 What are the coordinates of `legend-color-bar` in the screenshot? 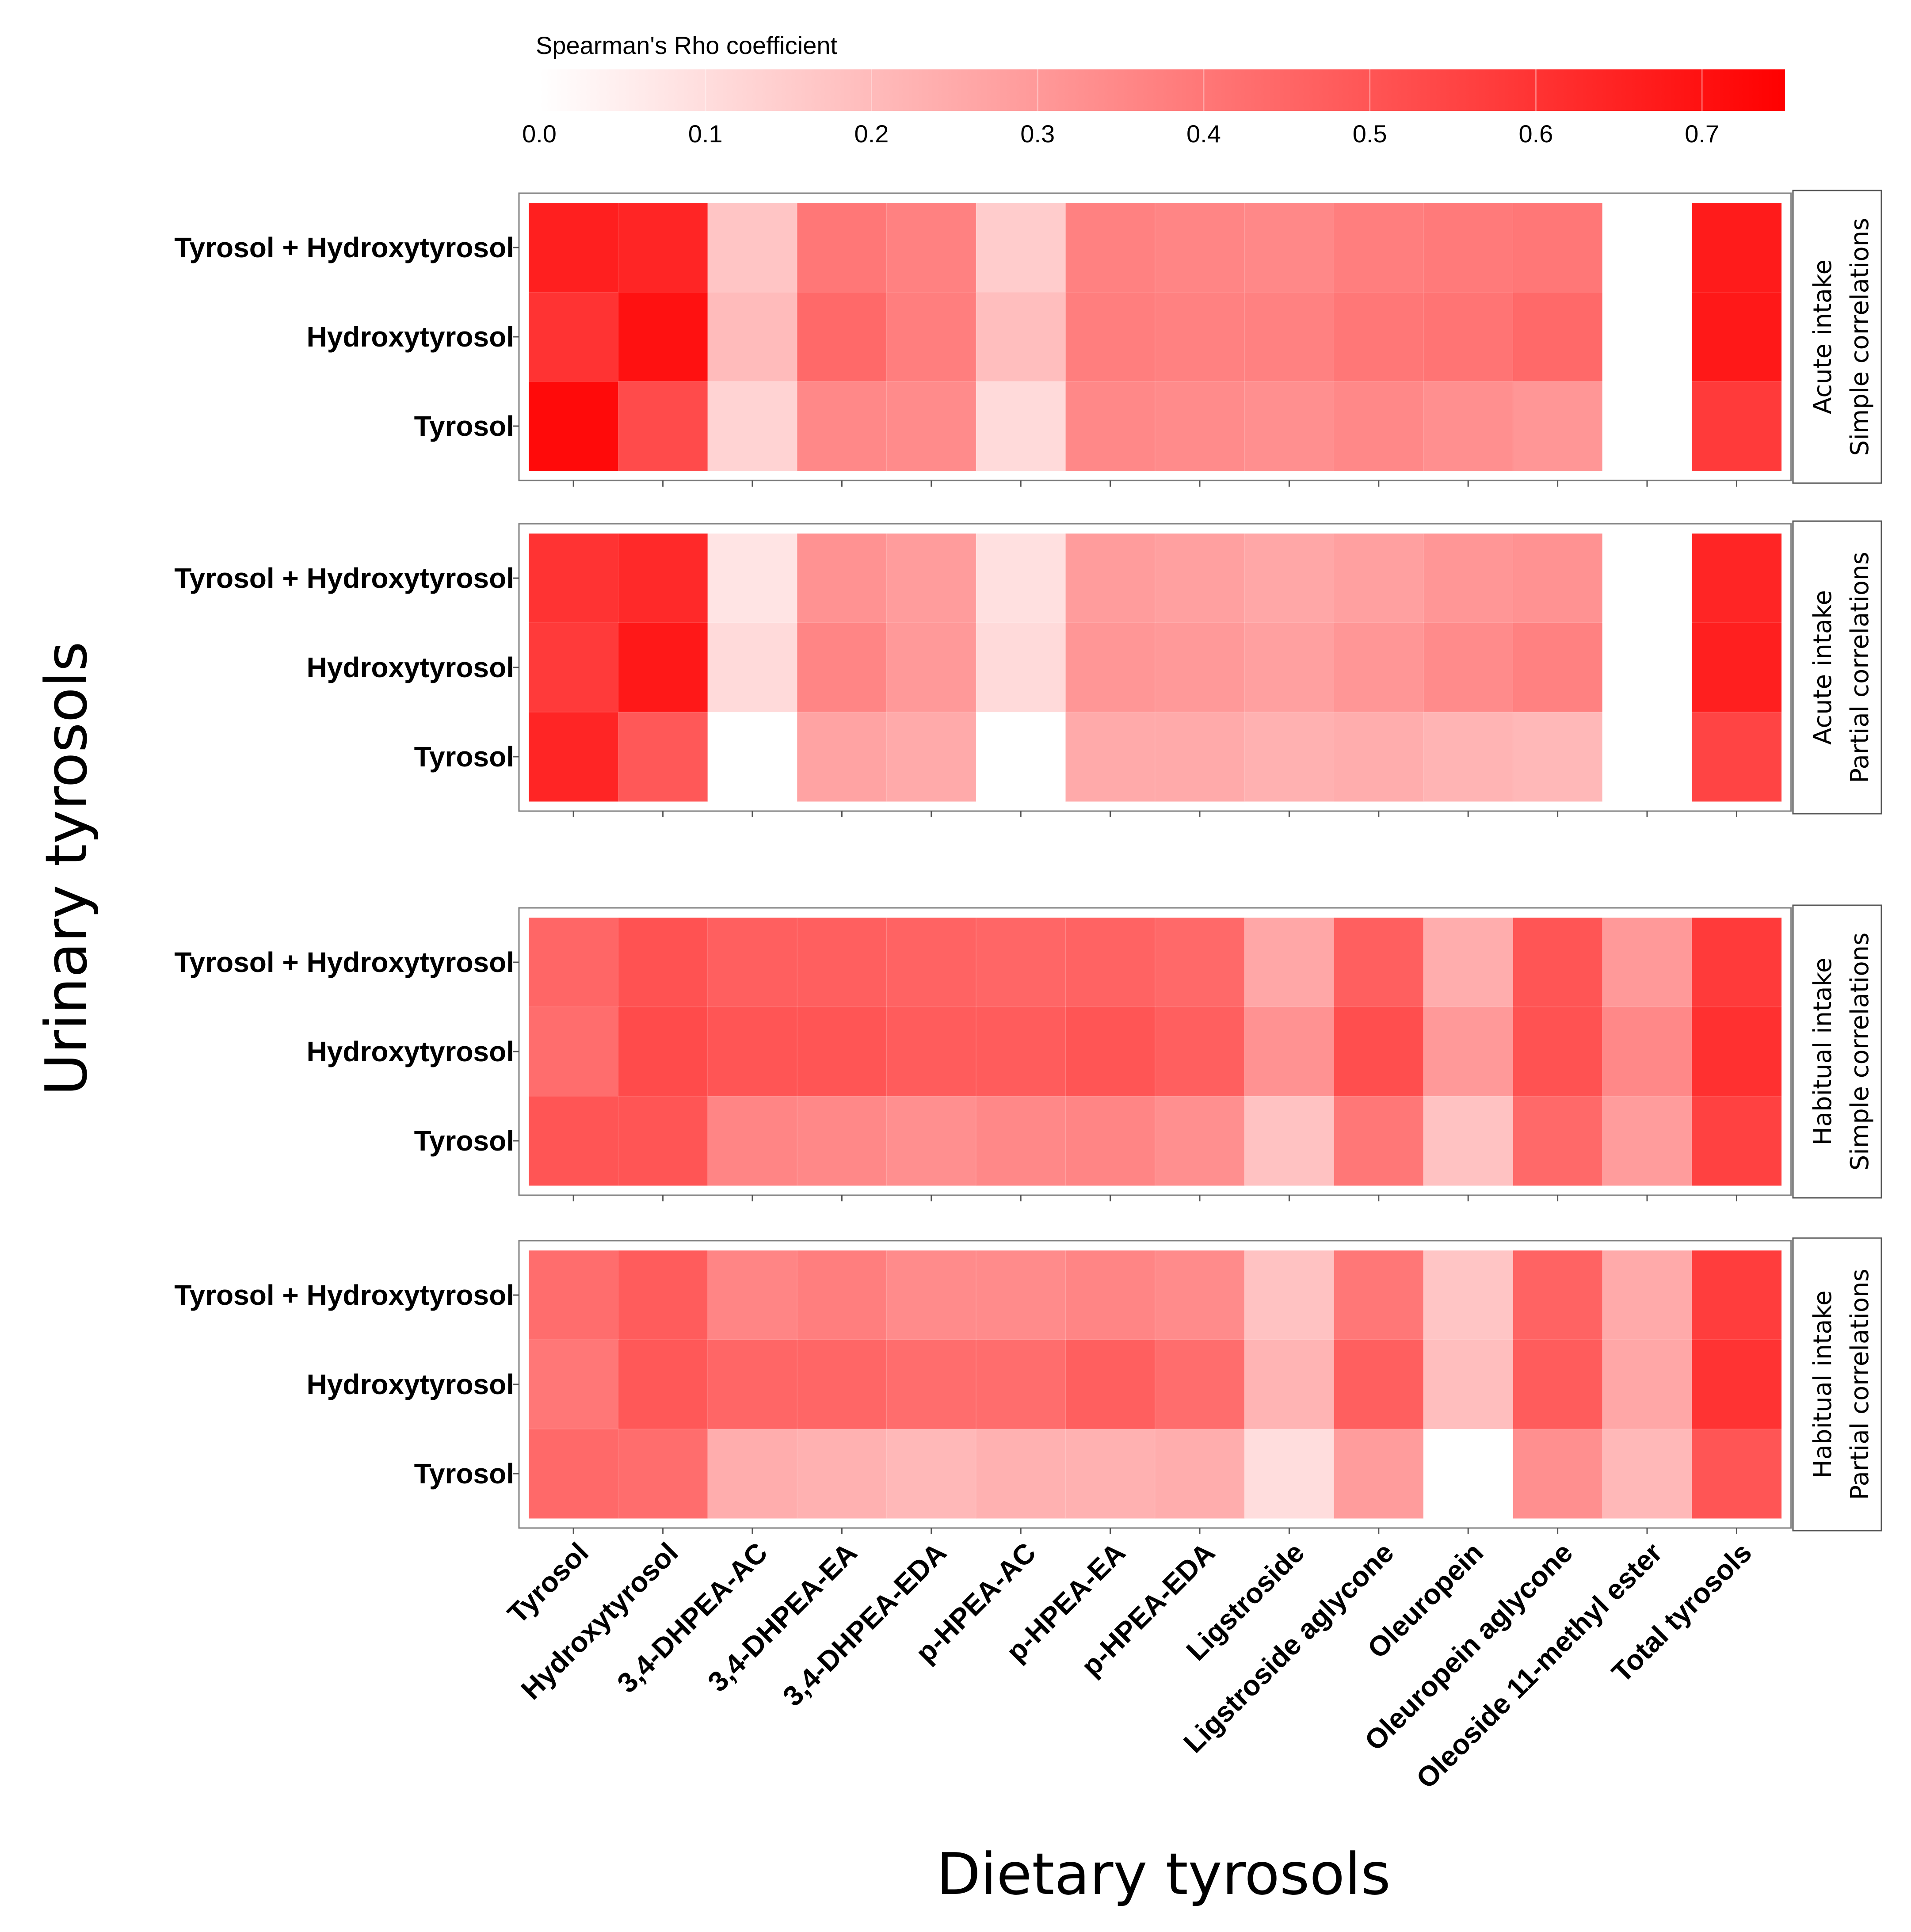 It's located at (1162, 90).